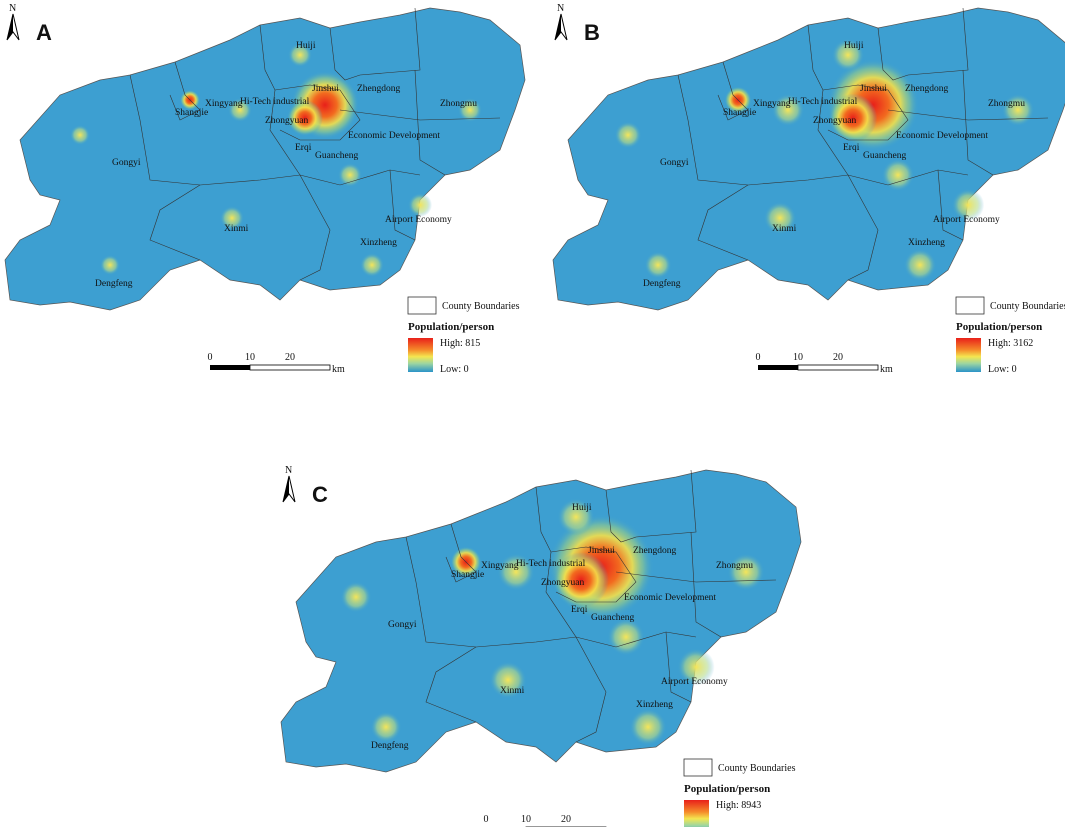 The image size is (1065, 827). I want to click on scale-tick: 0, so click(758, 357).